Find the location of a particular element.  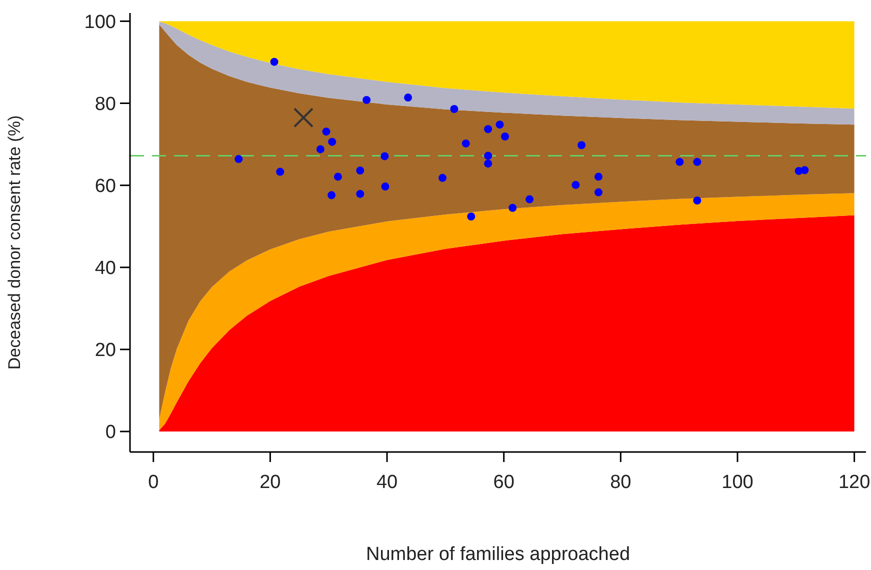

x-tick-label: 20 is located at coordinates (270, 482).